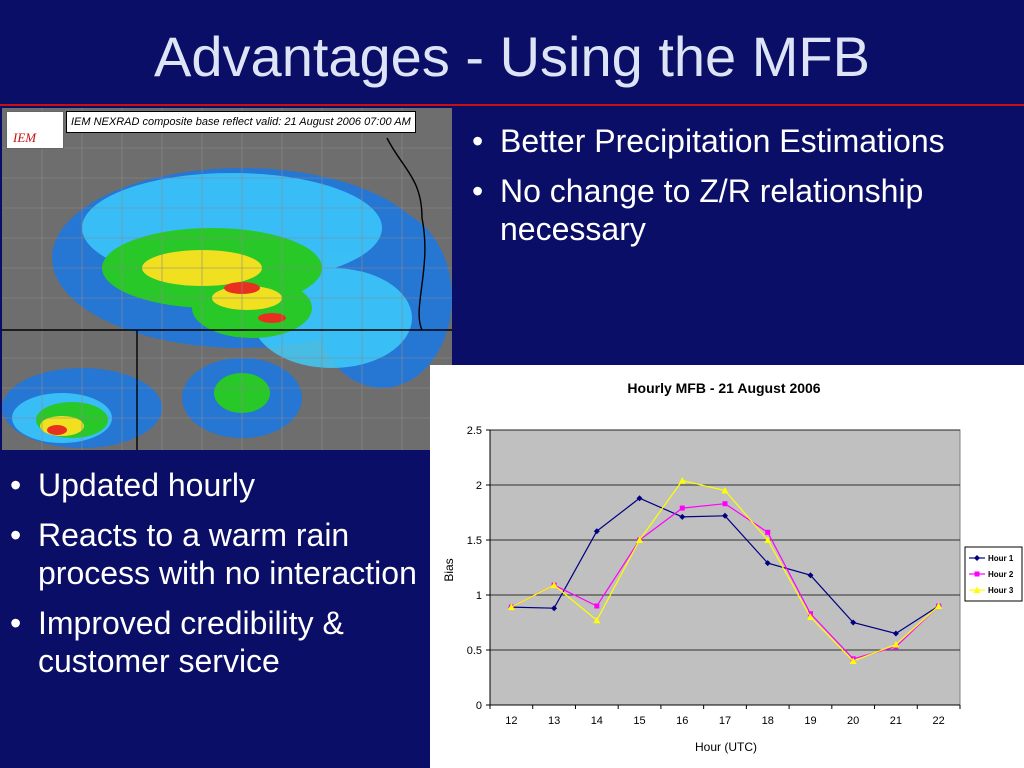 The image size is (1024, 768). I want to click on chart-title: Hourly MFB - 21 August 2006, so click(723, 388).